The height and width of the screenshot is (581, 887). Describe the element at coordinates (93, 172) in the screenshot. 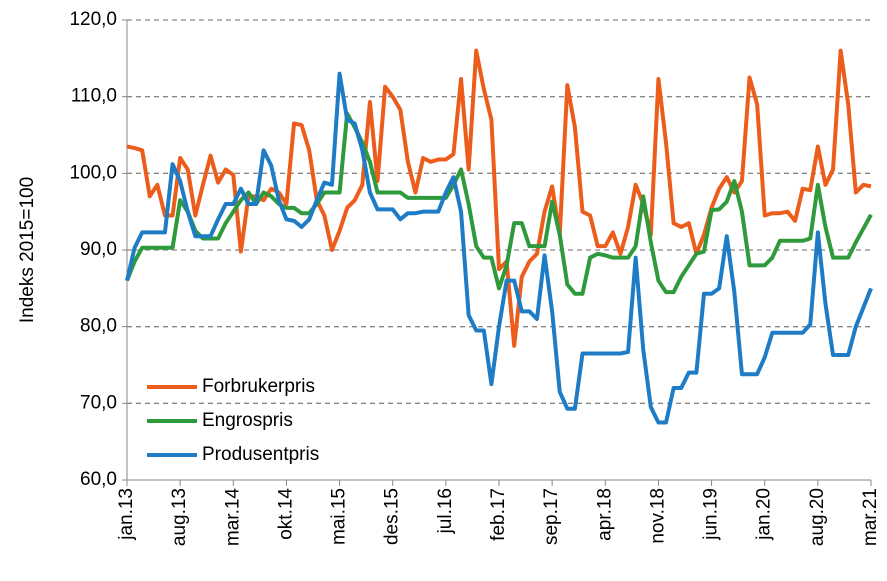

I see `y-tick-label: 100,0` at that location.